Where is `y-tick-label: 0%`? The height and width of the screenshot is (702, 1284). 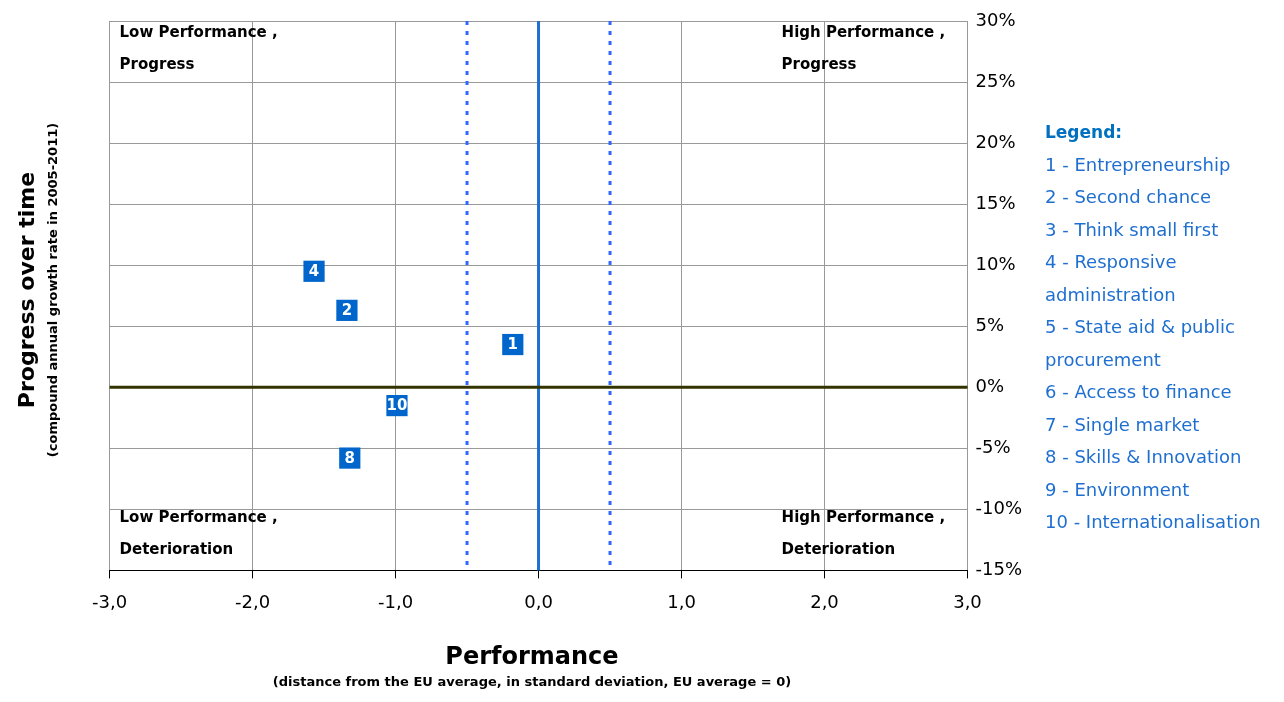 y-tick-label: 0% is located at coordinates (990, 385).